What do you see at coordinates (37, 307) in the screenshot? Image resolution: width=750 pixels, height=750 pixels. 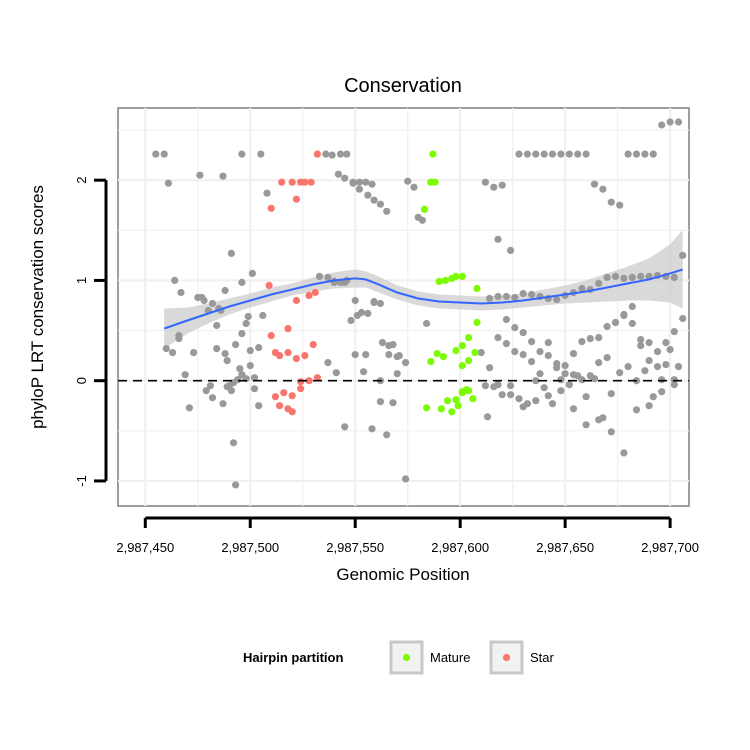 I see `y-axis-label: phyloP LRT conservation scores` at bounding box center [37, 307].